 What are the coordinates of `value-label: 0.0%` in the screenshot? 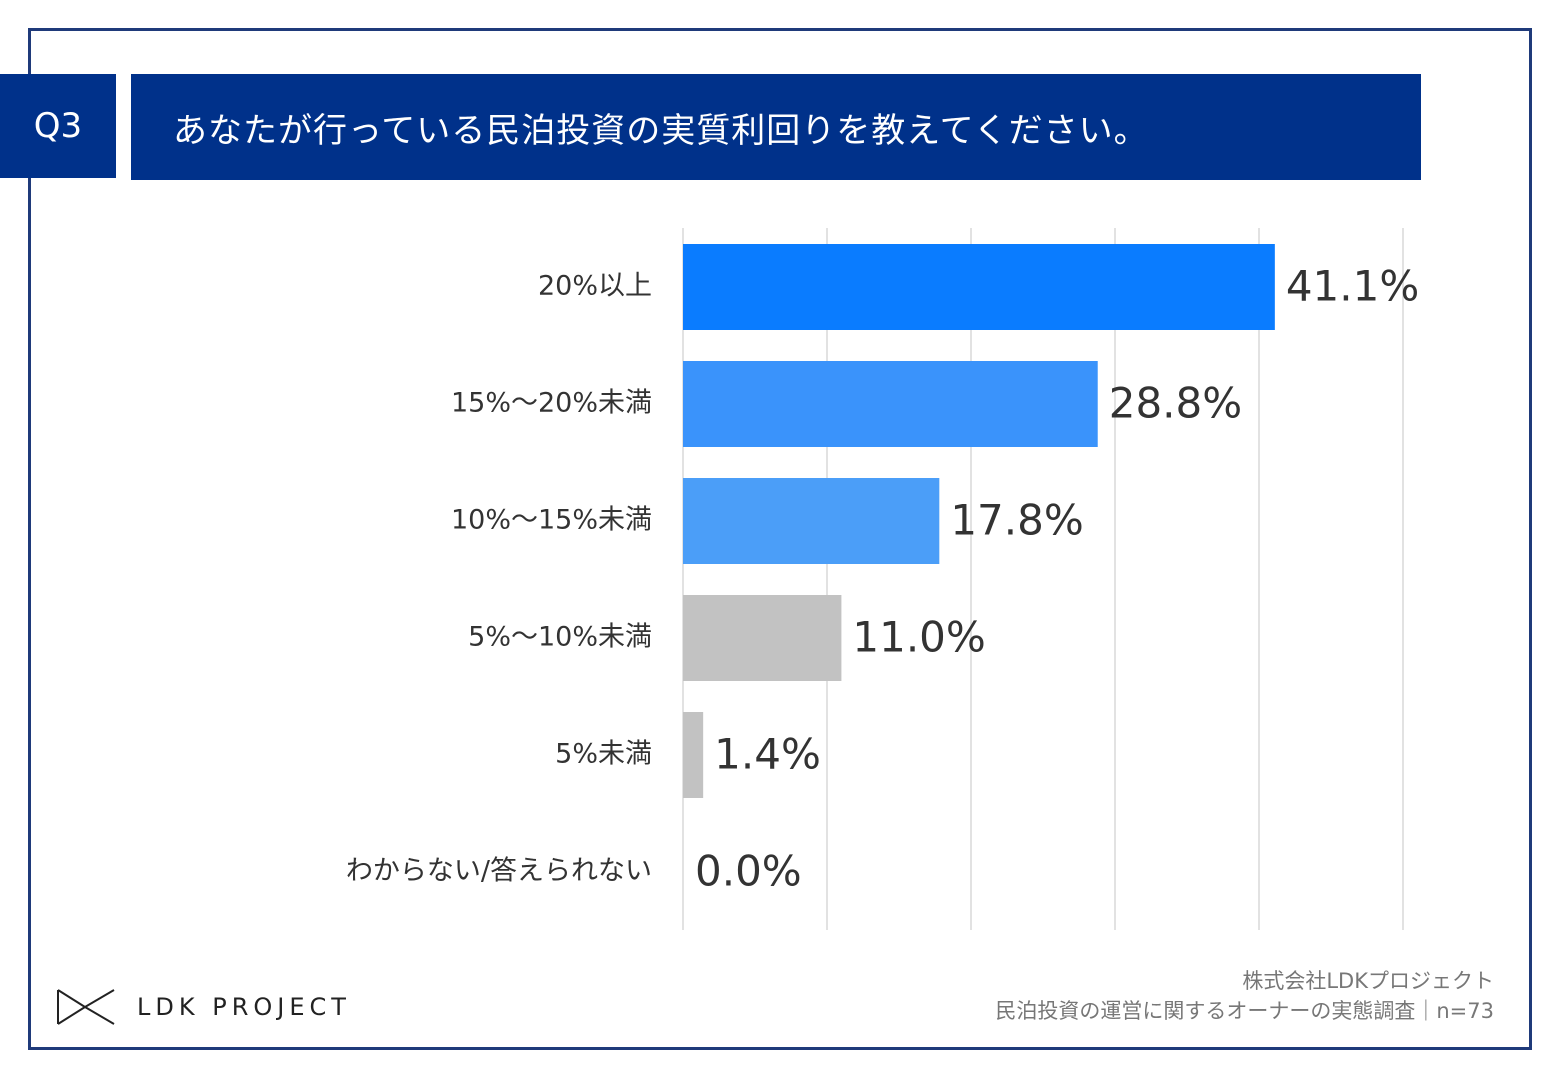 It's located at (748, 871).